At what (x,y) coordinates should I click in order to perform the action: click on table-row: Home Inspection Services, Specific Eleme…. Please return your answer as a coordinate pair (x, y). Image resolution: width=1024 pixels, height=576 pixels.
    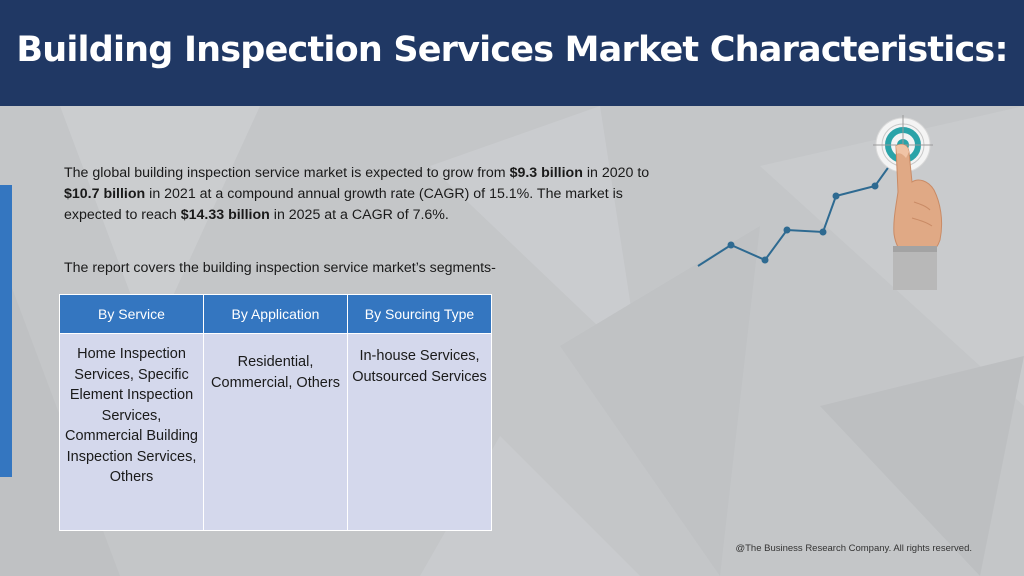
    Looking at the image, I should click on (275, 432).